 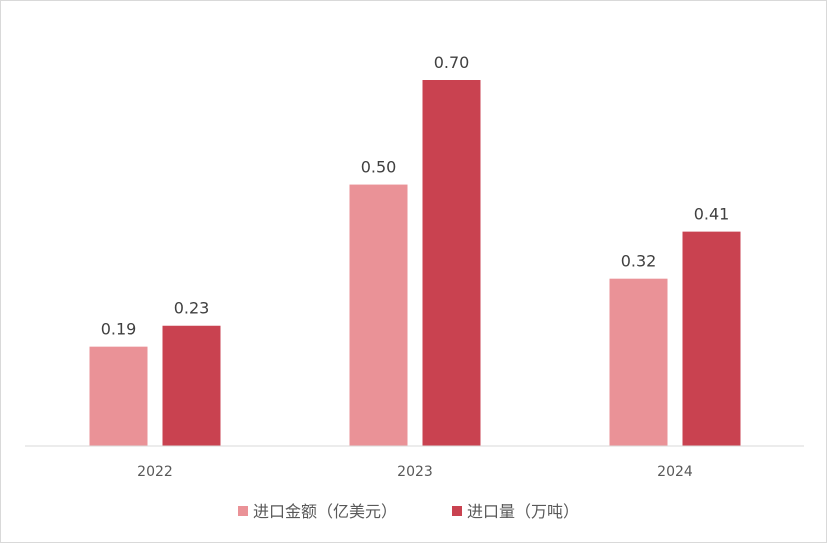 What do you see at coordinates (118, 396) in the screenshot?
I see `bar-series1-2022` at bounding box center [118, 396].